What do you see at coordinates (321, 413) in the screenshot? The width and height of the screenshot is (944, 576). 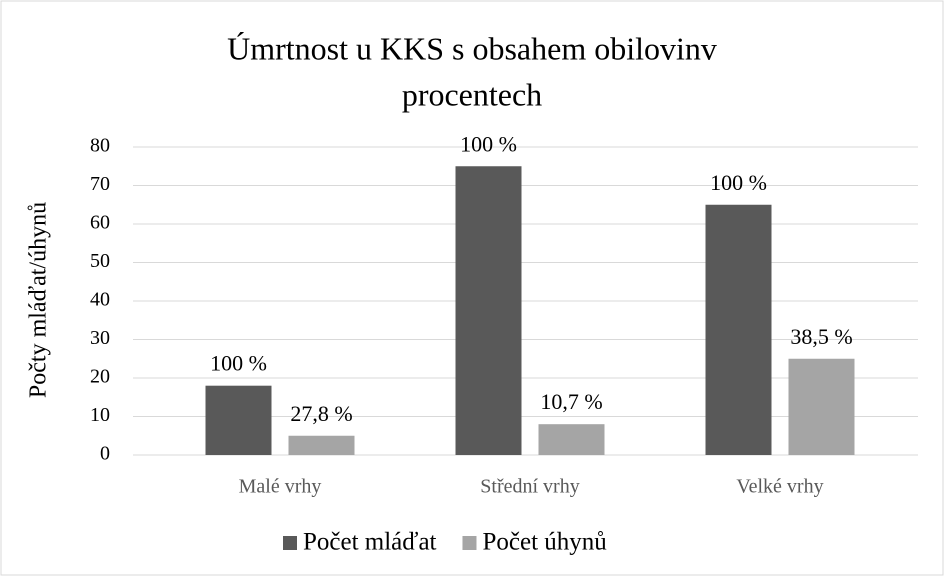 I see `data-label: 27,8 %` at bounding box center [321, 413].